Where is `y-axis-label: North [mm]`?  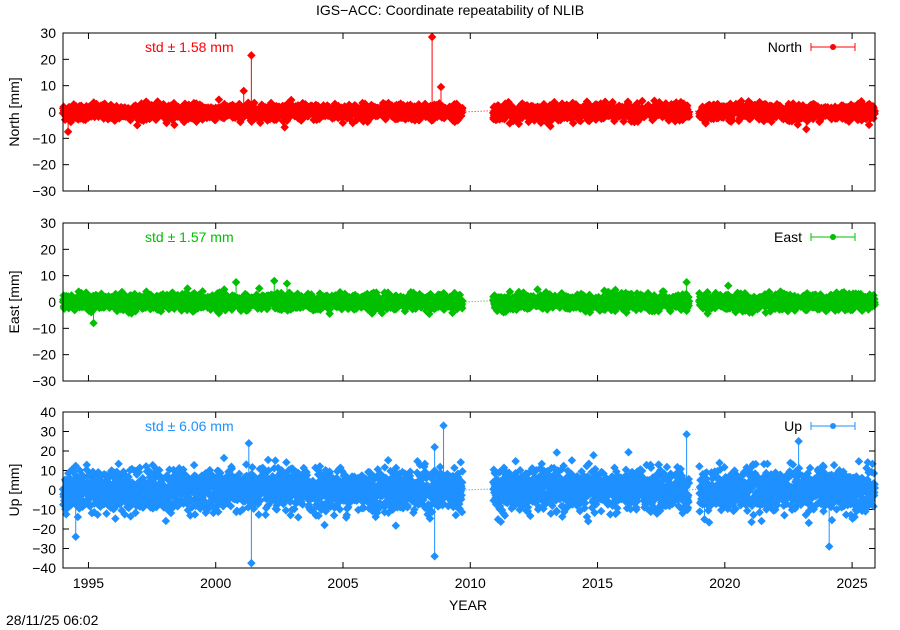
y-axis-label: North [mm] is located at coordinates (14, 111).